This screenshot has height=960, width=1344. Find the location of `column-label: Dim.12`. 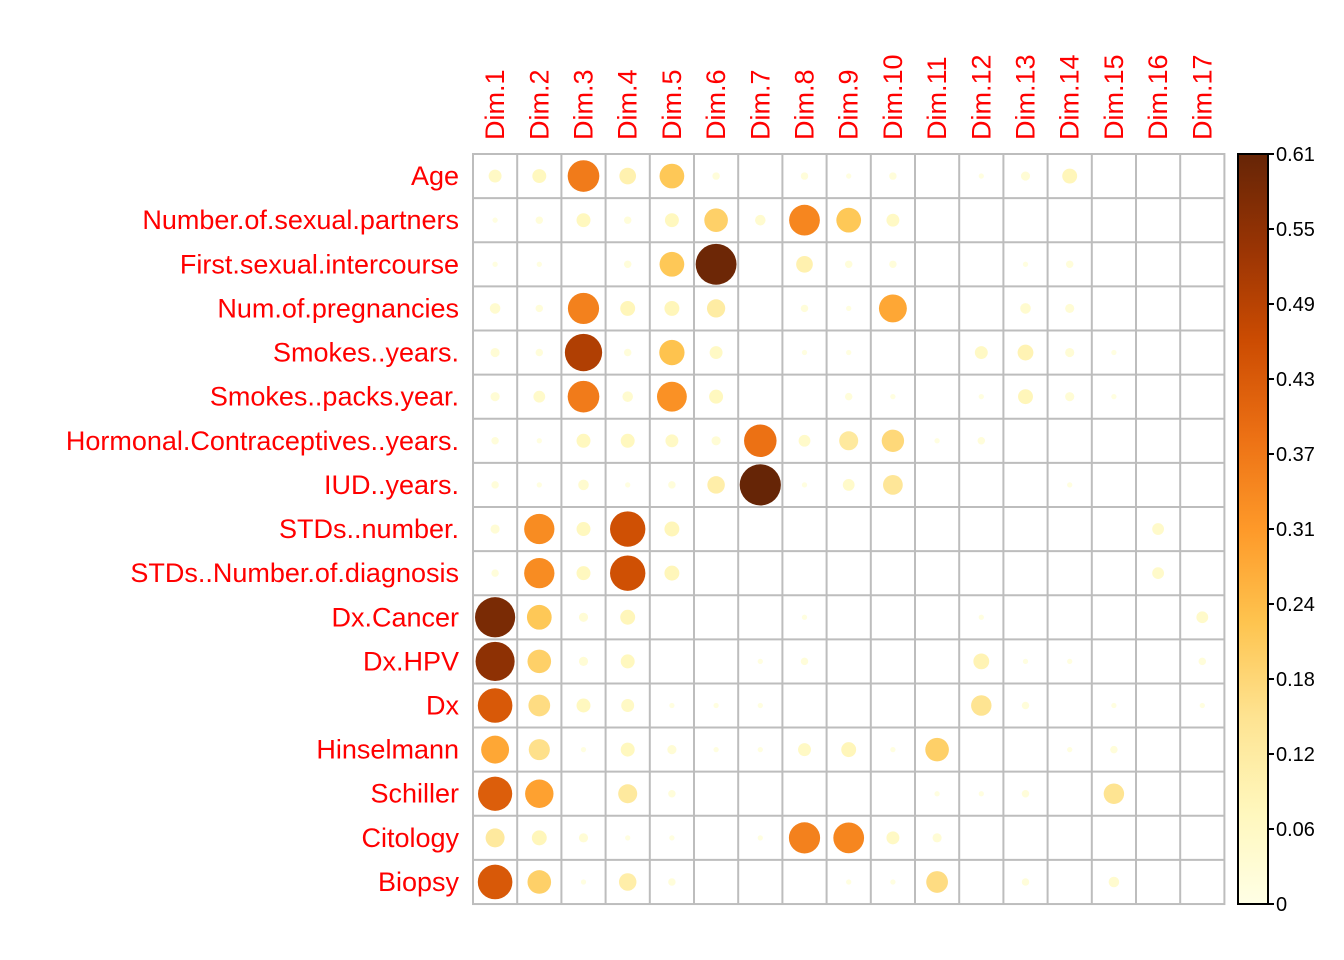

column-label: Dim.12 is located at coordinates (981, 97).